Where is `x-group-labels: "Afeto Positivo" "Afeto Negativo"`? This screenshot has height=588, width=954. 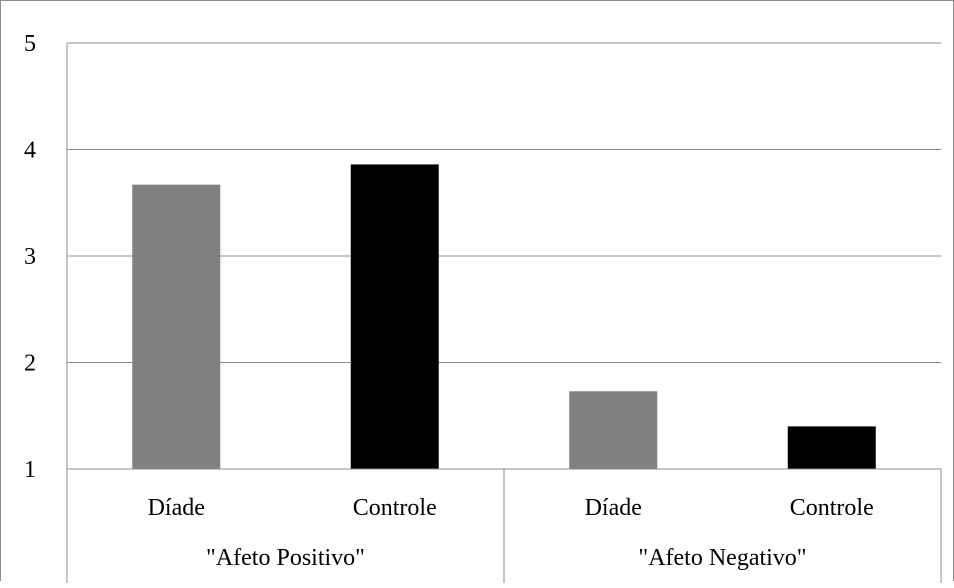
x-group-labels: "Afeto Positivo" "Afeto Negativo" is located at coordinates (506, 558).